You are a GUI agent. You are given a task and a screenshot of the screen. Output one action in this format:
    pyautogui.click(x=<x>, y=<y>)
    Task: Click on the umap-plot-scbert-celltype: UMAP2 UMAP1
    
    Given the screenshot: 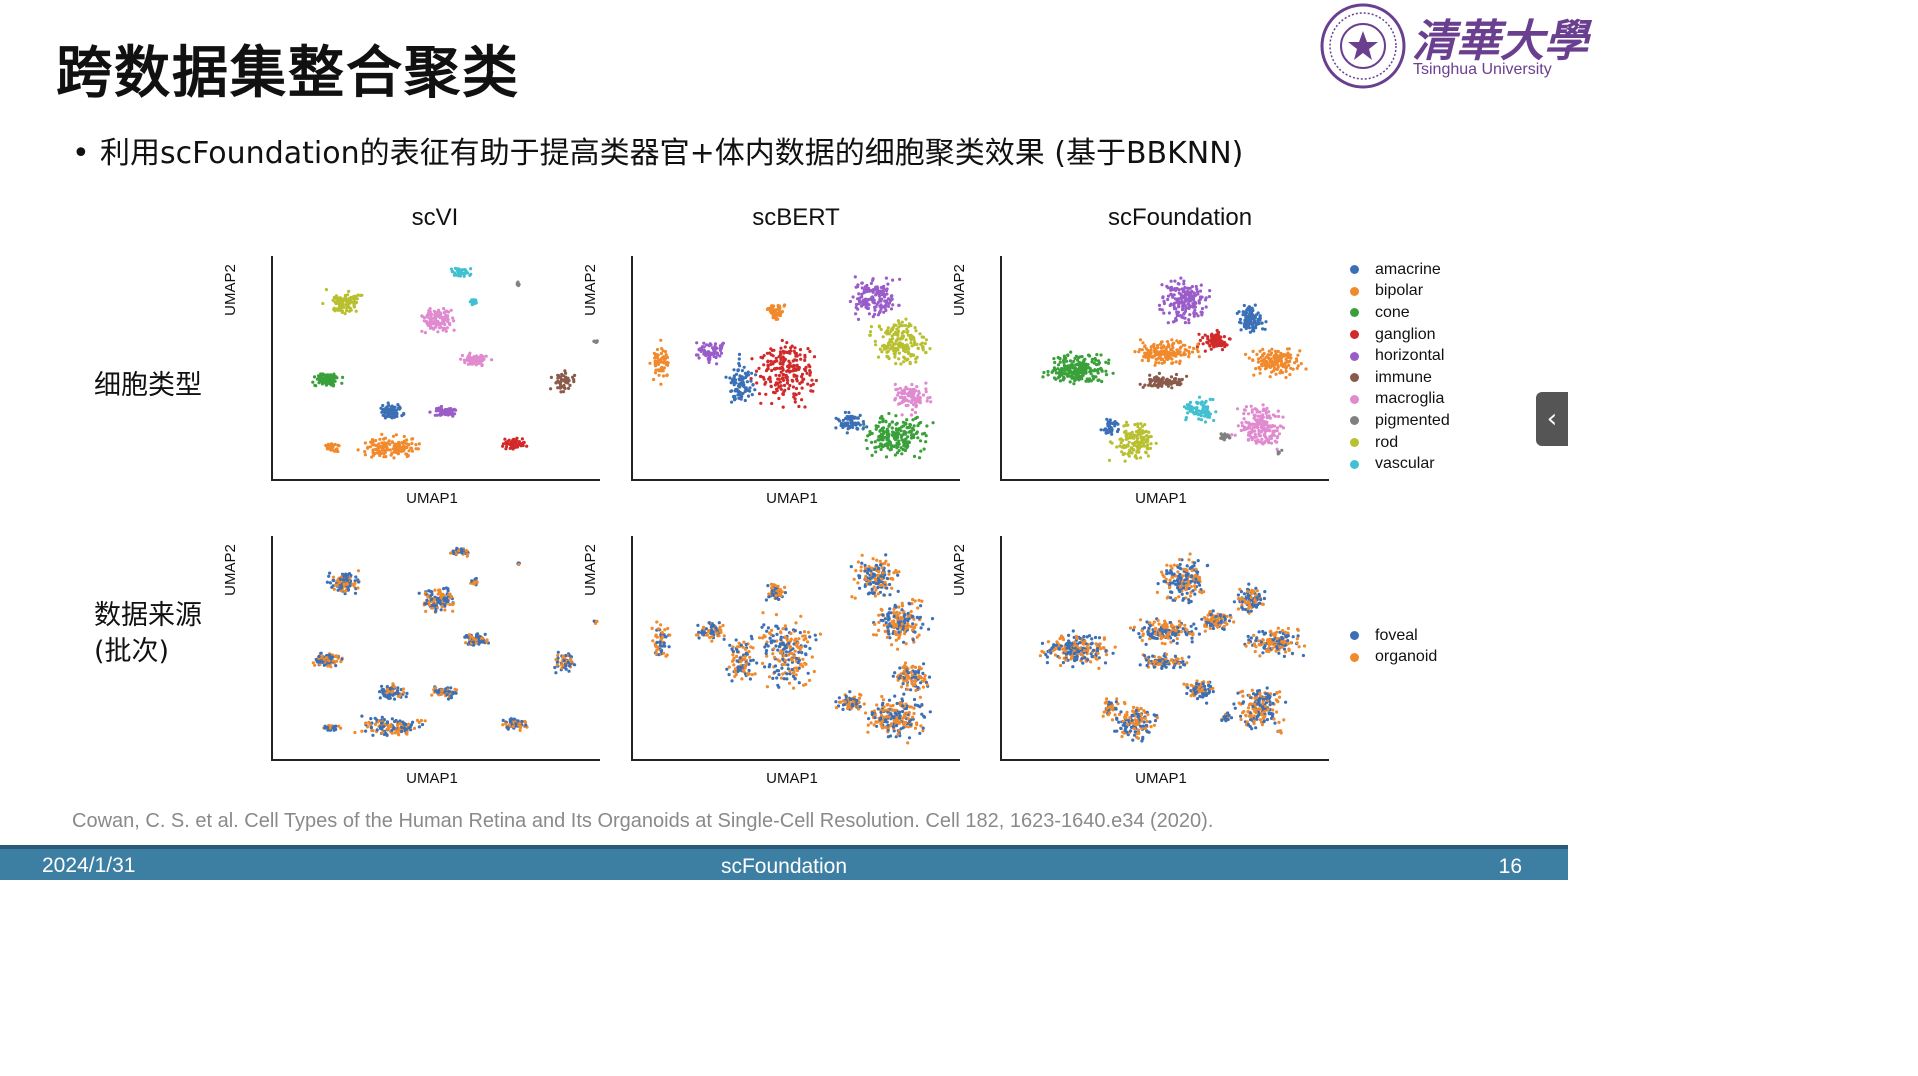 What is the action you would take?
    pyautogui.click(x=772, y=382)
    